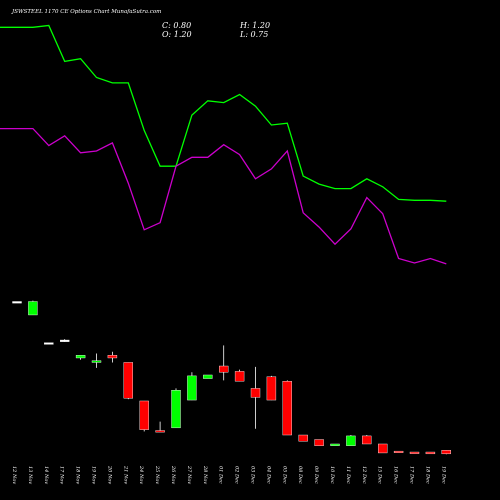  Describe the element at coordinates (396, 475) in the screenshot. I see `x-tick-label: 16 Dec` at that location.